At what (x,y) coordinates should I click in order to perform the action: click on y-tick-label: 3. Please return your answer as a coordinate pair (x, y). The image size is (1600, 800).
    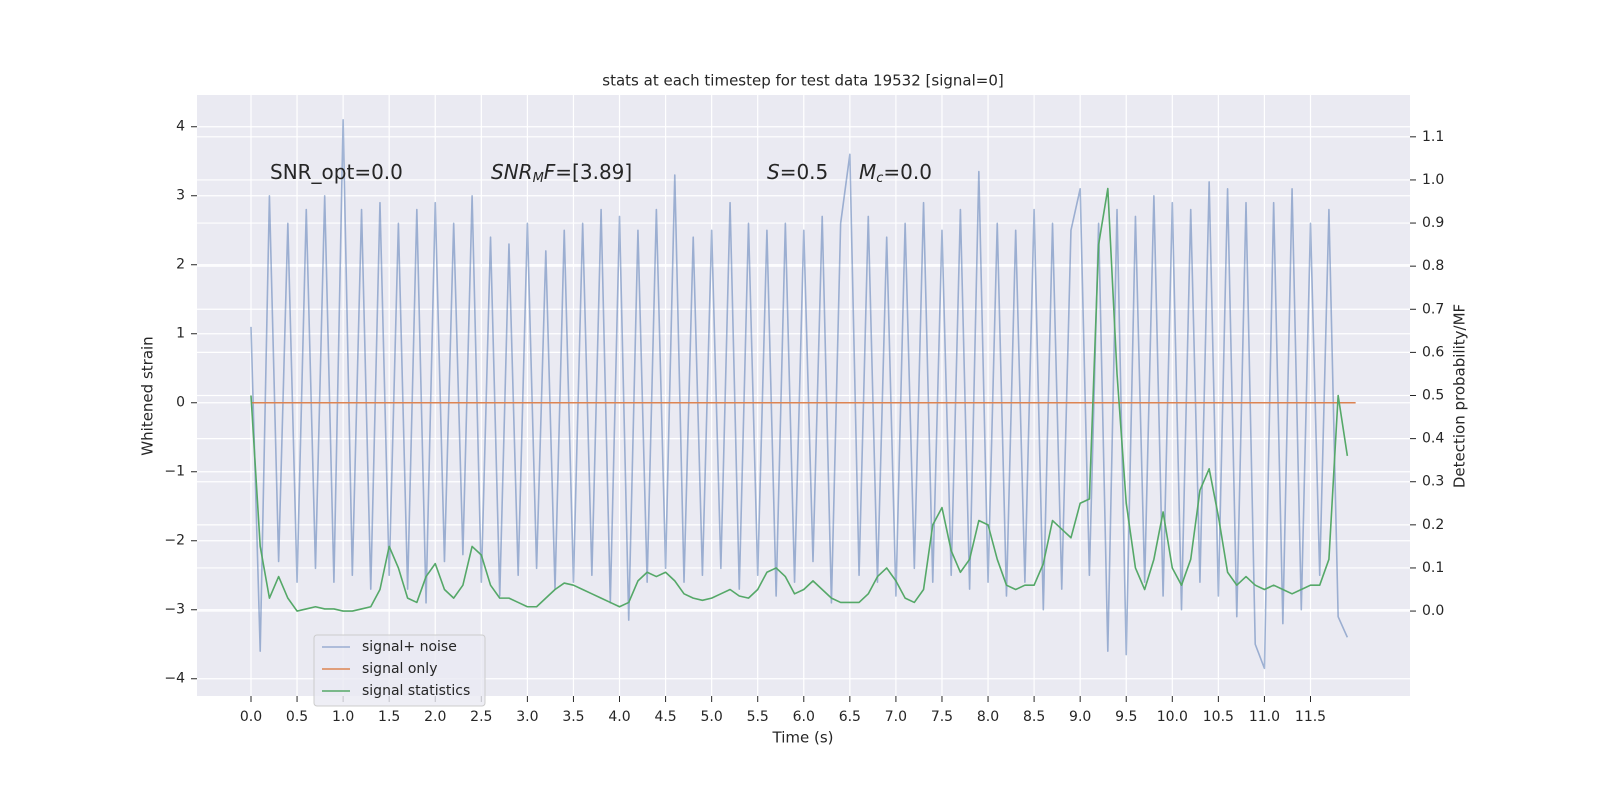
    Looking at the image, I should click on (180, 196).